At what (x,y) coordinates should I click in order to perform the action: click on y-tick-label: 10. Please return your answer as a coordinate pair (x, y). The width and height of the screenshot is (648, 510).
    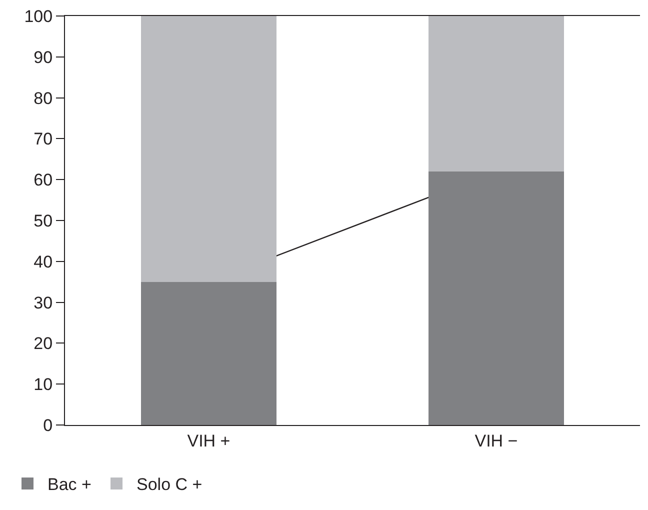
    Looking at the image, I should click on (43, 384).